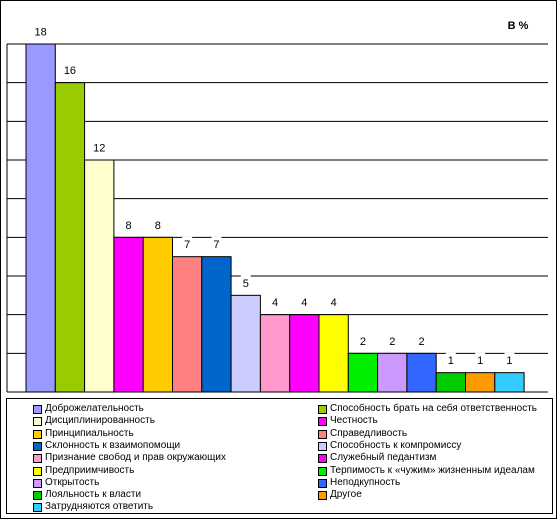 This screenshot has width=557, height=519. Describe the element at coordinates (100, 421) in the screenshot. I see `legend-label: Дисциплинированность` at that location.